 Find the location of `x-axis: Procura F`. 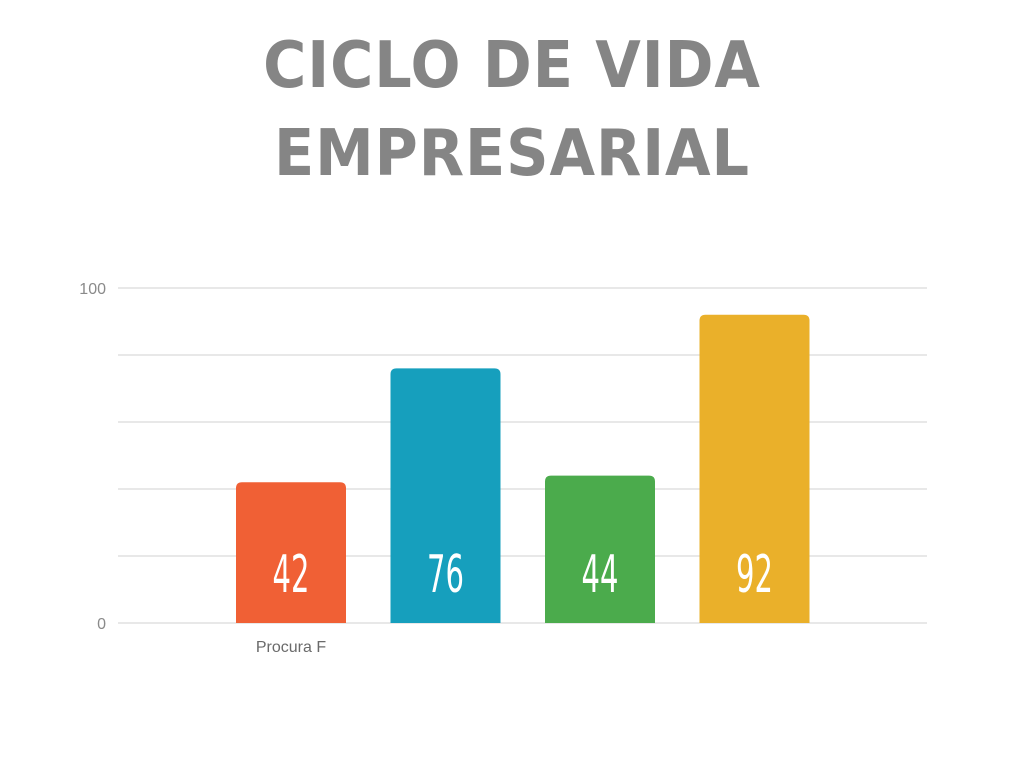

x-axis: Procura F is located at coordinates (291, 647).